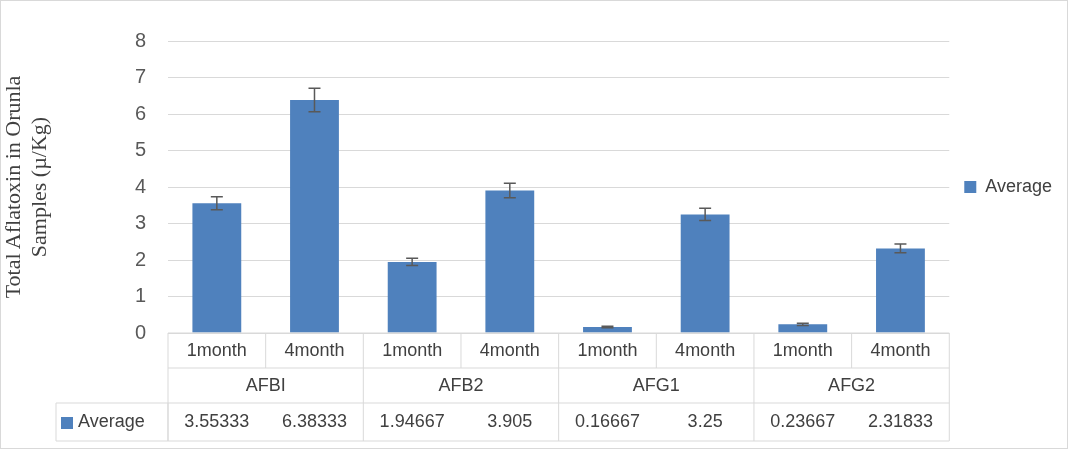 Image resolution: width=1068 pixels, height=449 pixels. Describe the element at coordinates (140, 185) in the screenshot. I see `y-tick-label: 4` at that location.